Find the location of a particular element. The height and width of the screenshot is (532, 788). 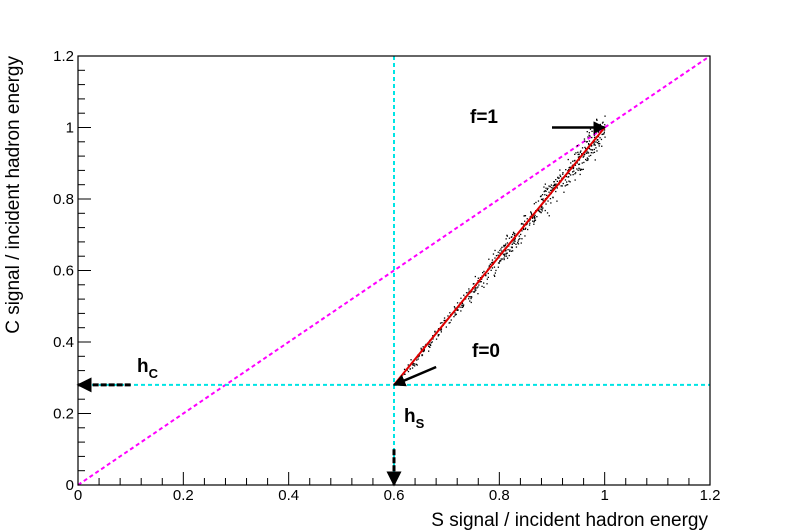

hs-main: h is located at coordinates (410, 416).